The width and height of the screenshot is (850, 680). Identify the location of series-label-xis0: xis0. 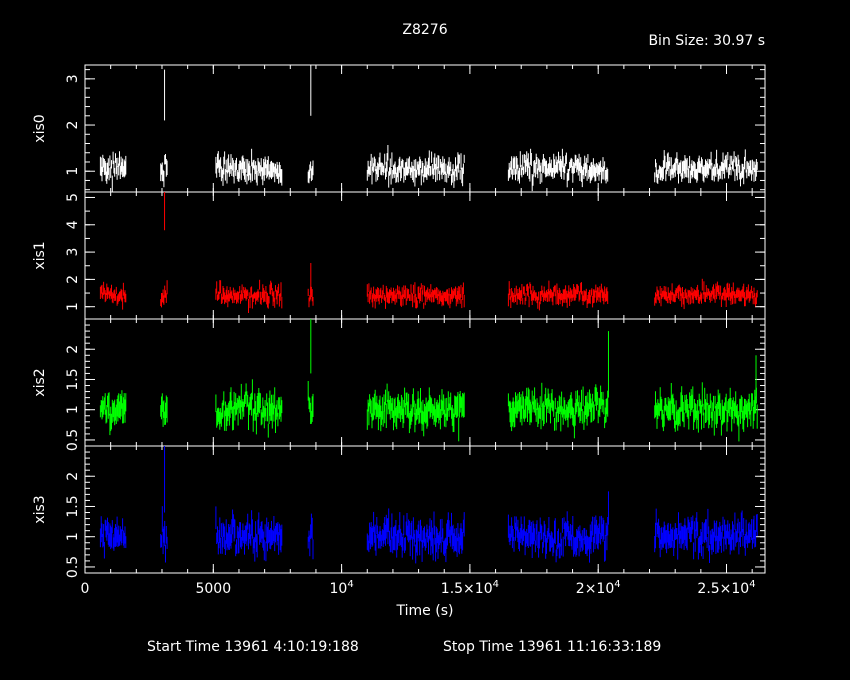
(40, 128).